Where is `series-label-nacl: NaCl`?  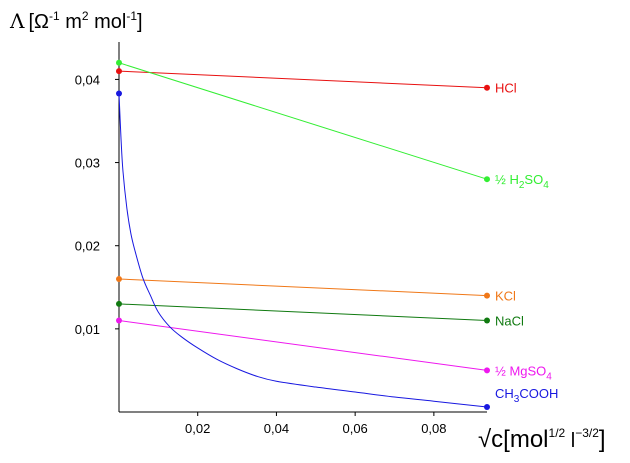 series-label-nacl: NaCl is located at coordinates (509, 321).